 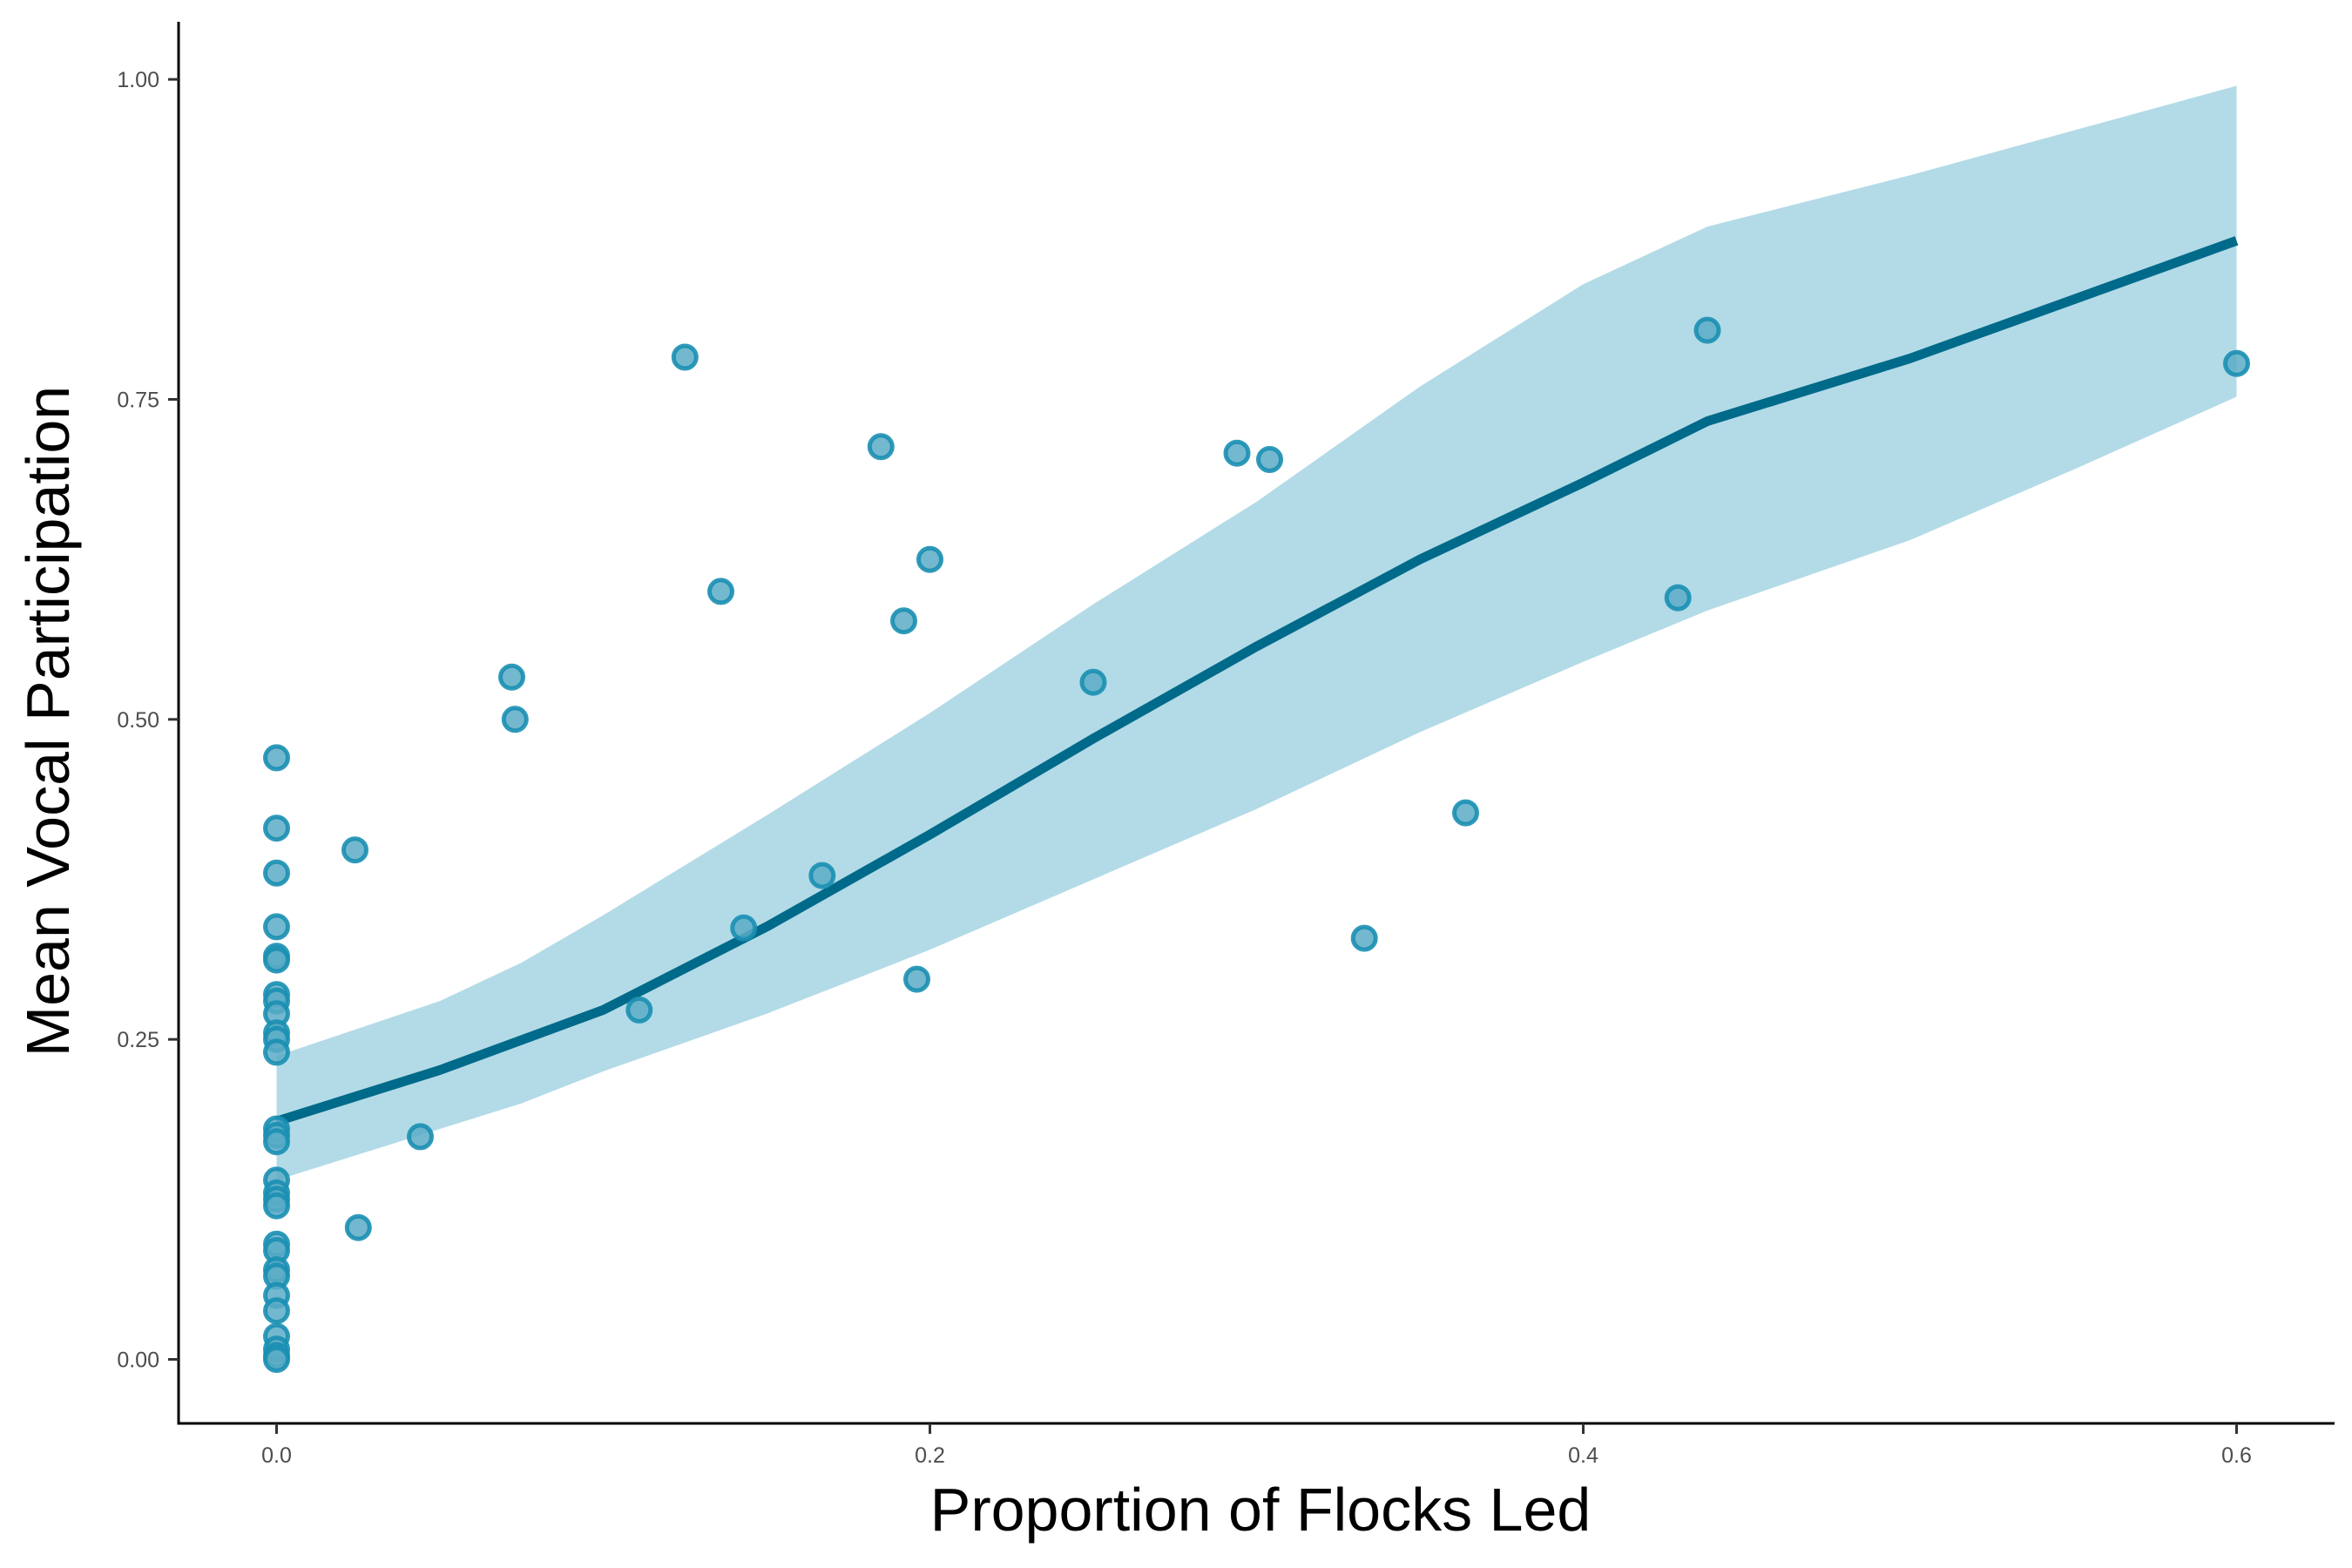 I want to click on x-tick-label: 0.4, so click(x=1583, y=1456).